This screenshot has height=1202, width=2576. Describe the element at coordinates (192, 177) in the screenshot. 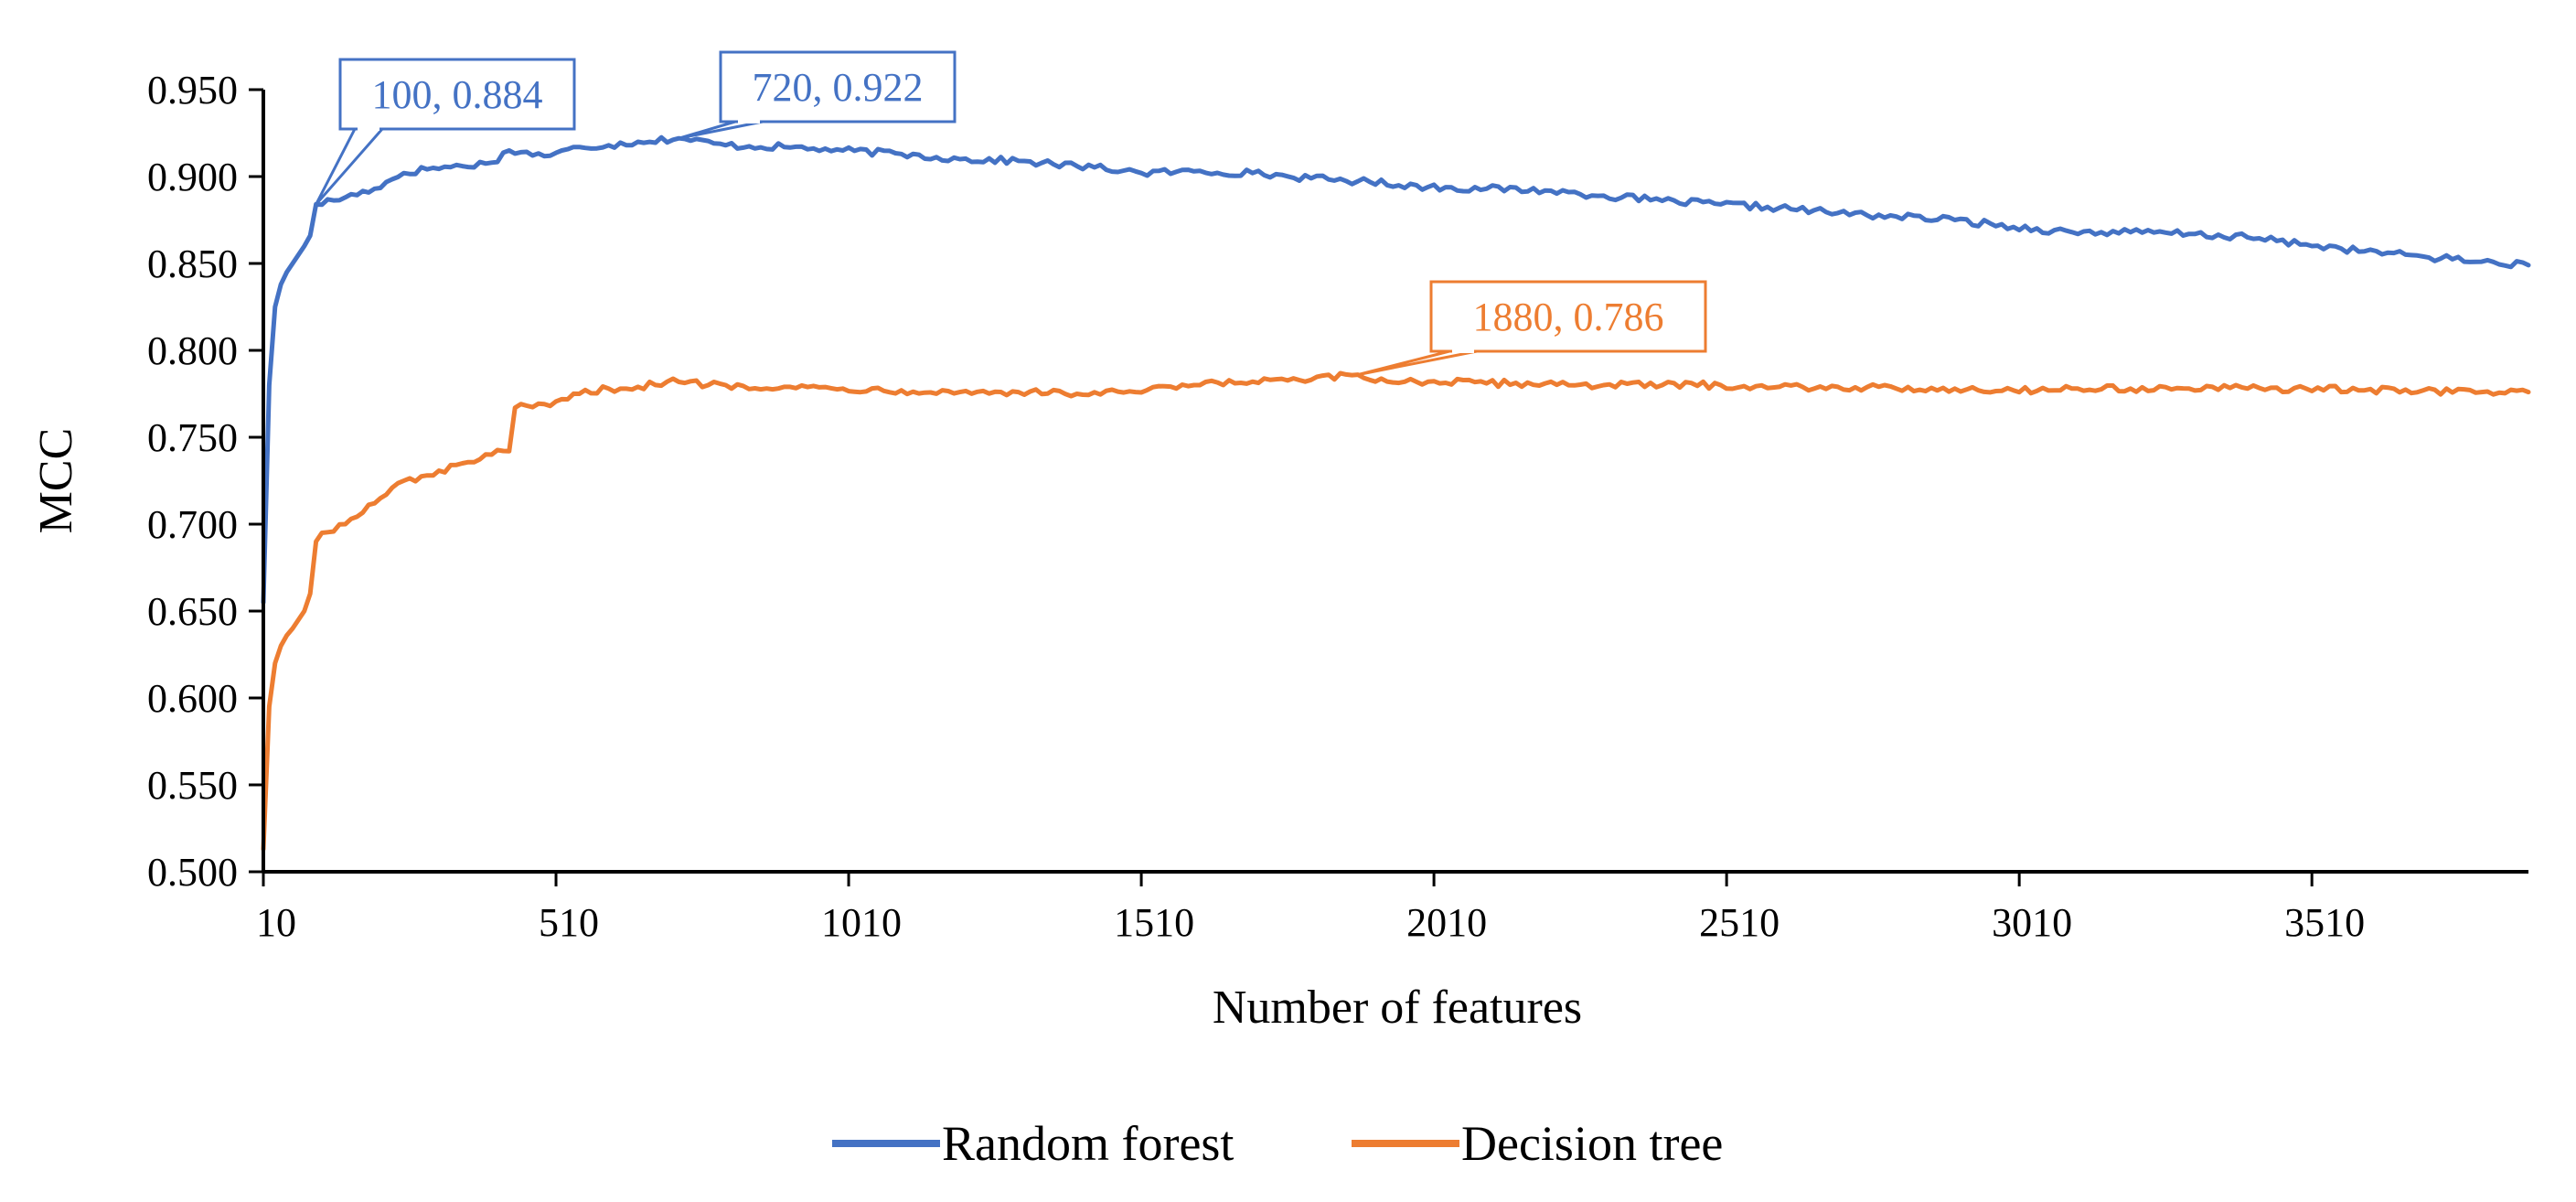

I see `y-tick-label: 0.900` at that location.